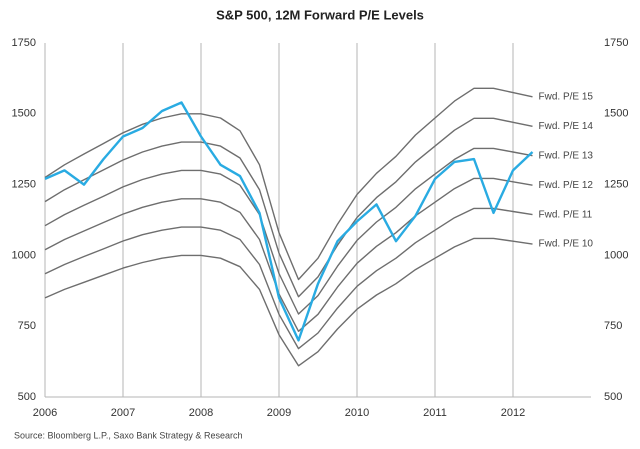  I want to click on series-end-label: Fwd. P/E 13, so click(566, 155).